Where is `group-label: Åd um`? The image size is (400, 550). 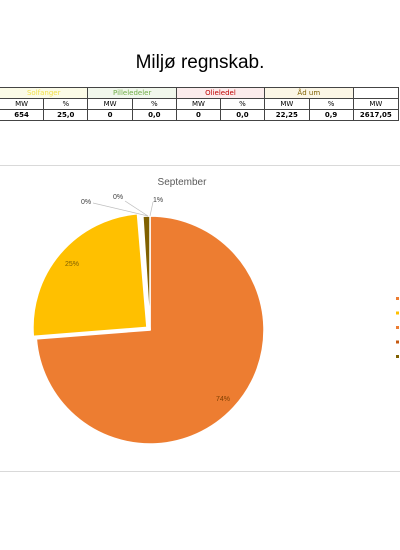
group-label: Åd um is located at coordinates (309, 93).